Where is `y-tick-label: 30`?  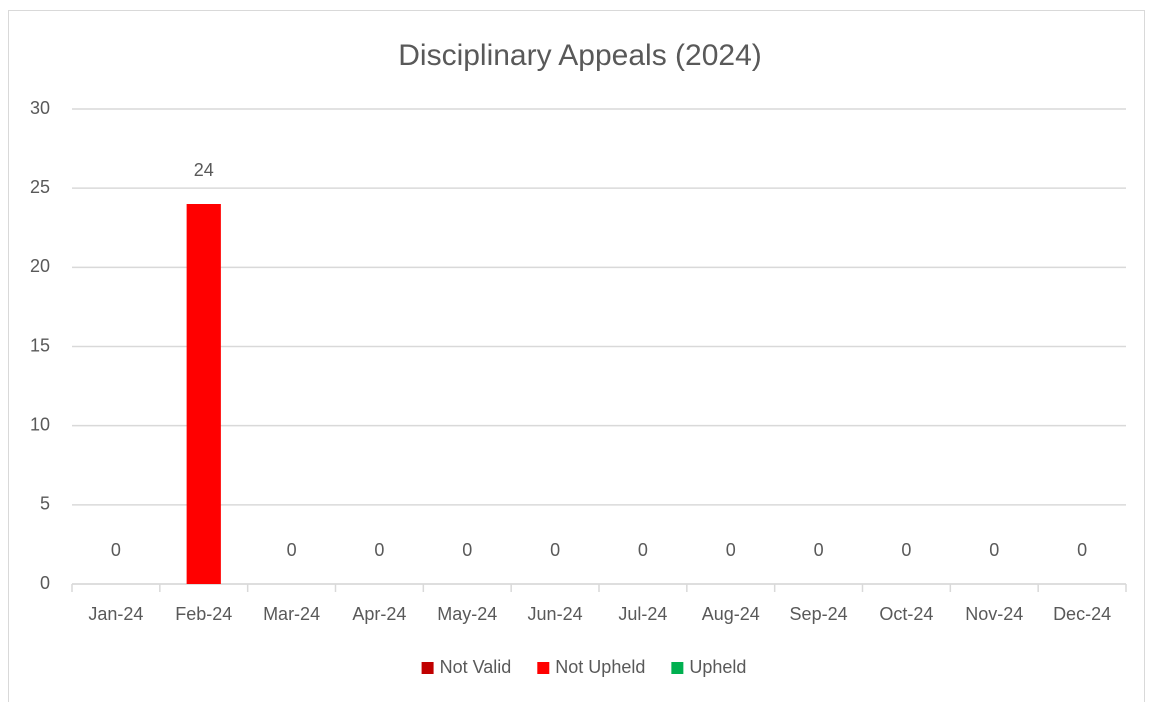 y-tick-label: 30 is located at coordinates (40, 108).